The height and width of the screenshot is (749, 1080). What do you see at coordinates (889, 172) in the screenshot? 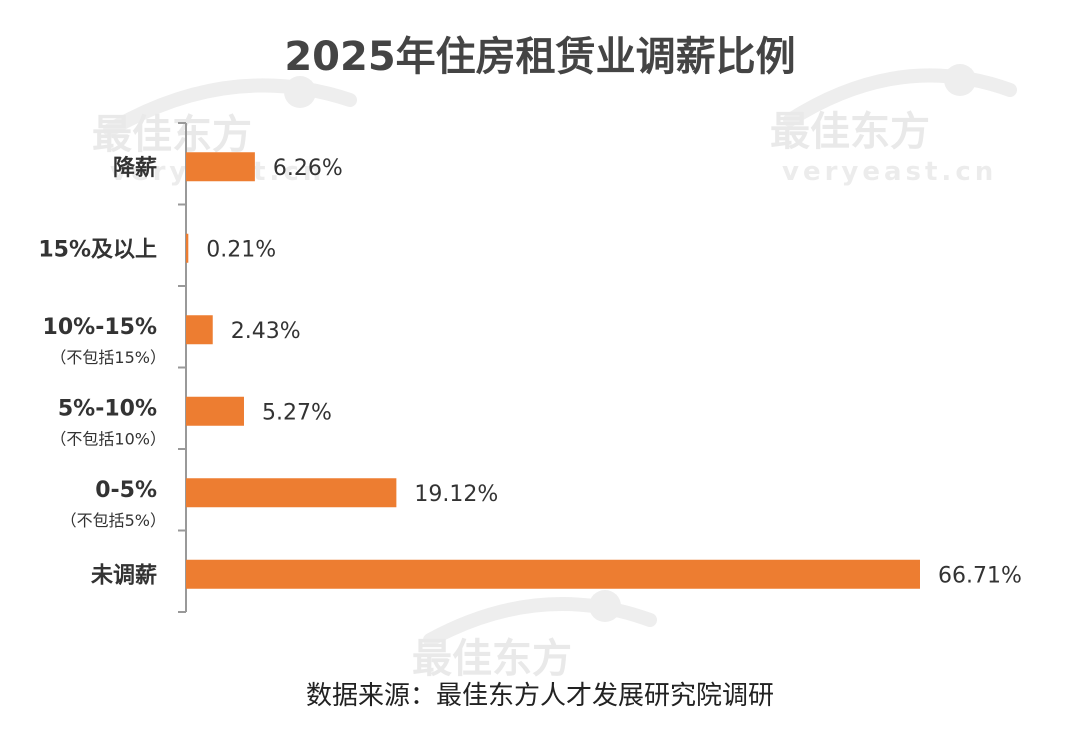
I see `watermark-domain-right: veryeast.cn` at bounding box center [889, 172].